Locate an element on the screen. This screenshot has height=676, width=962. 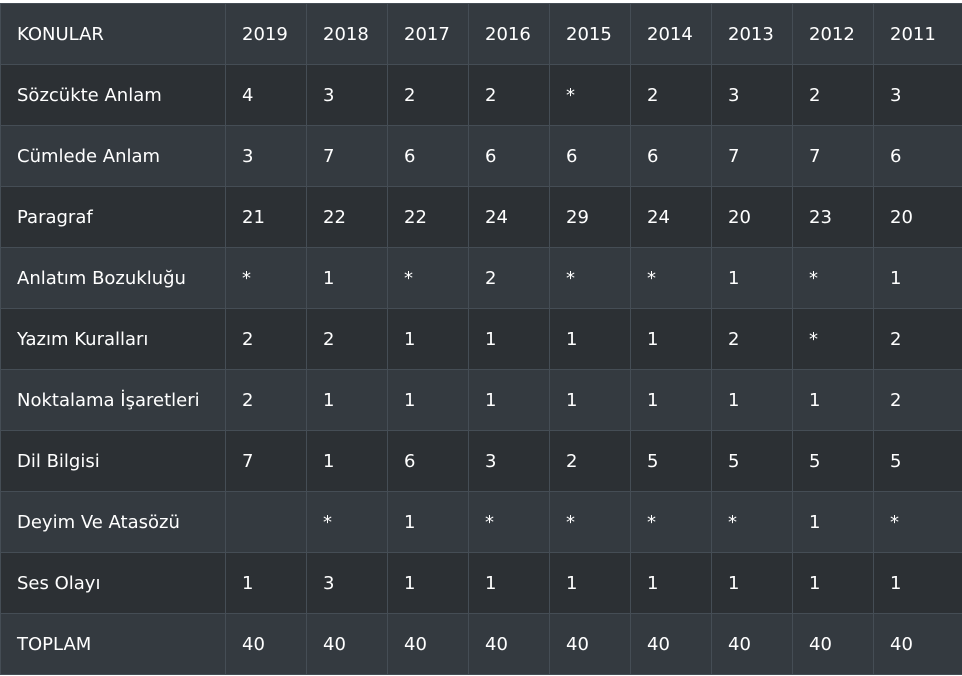
column-header-topics: KONULAR is located at coordinates (113, 34).